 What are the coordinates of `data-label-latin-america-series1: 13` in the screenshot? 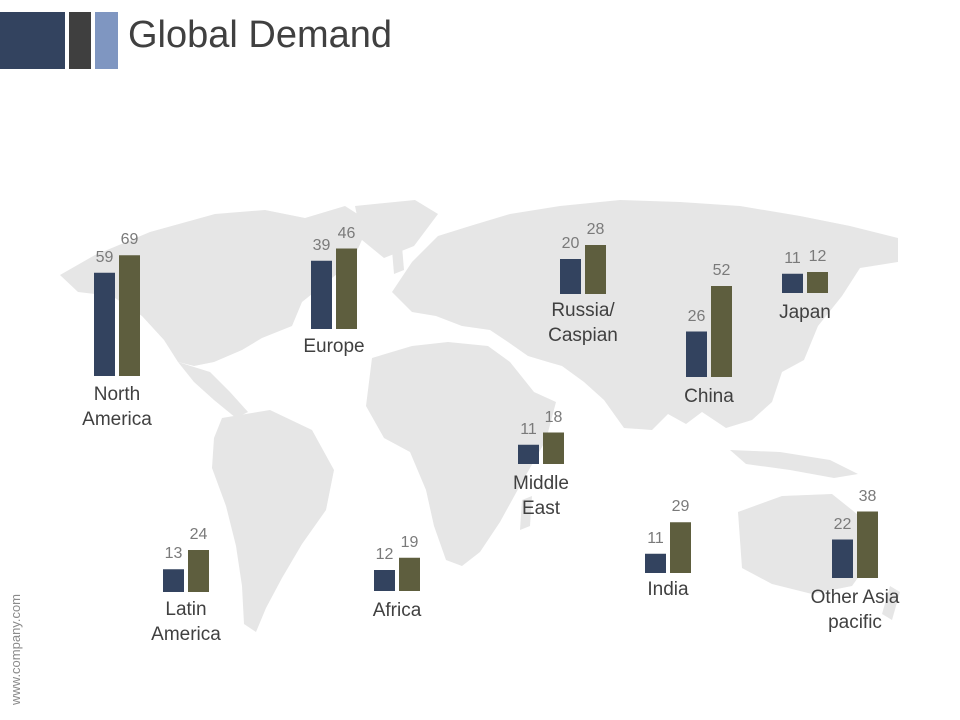 It's located at (173, 554).